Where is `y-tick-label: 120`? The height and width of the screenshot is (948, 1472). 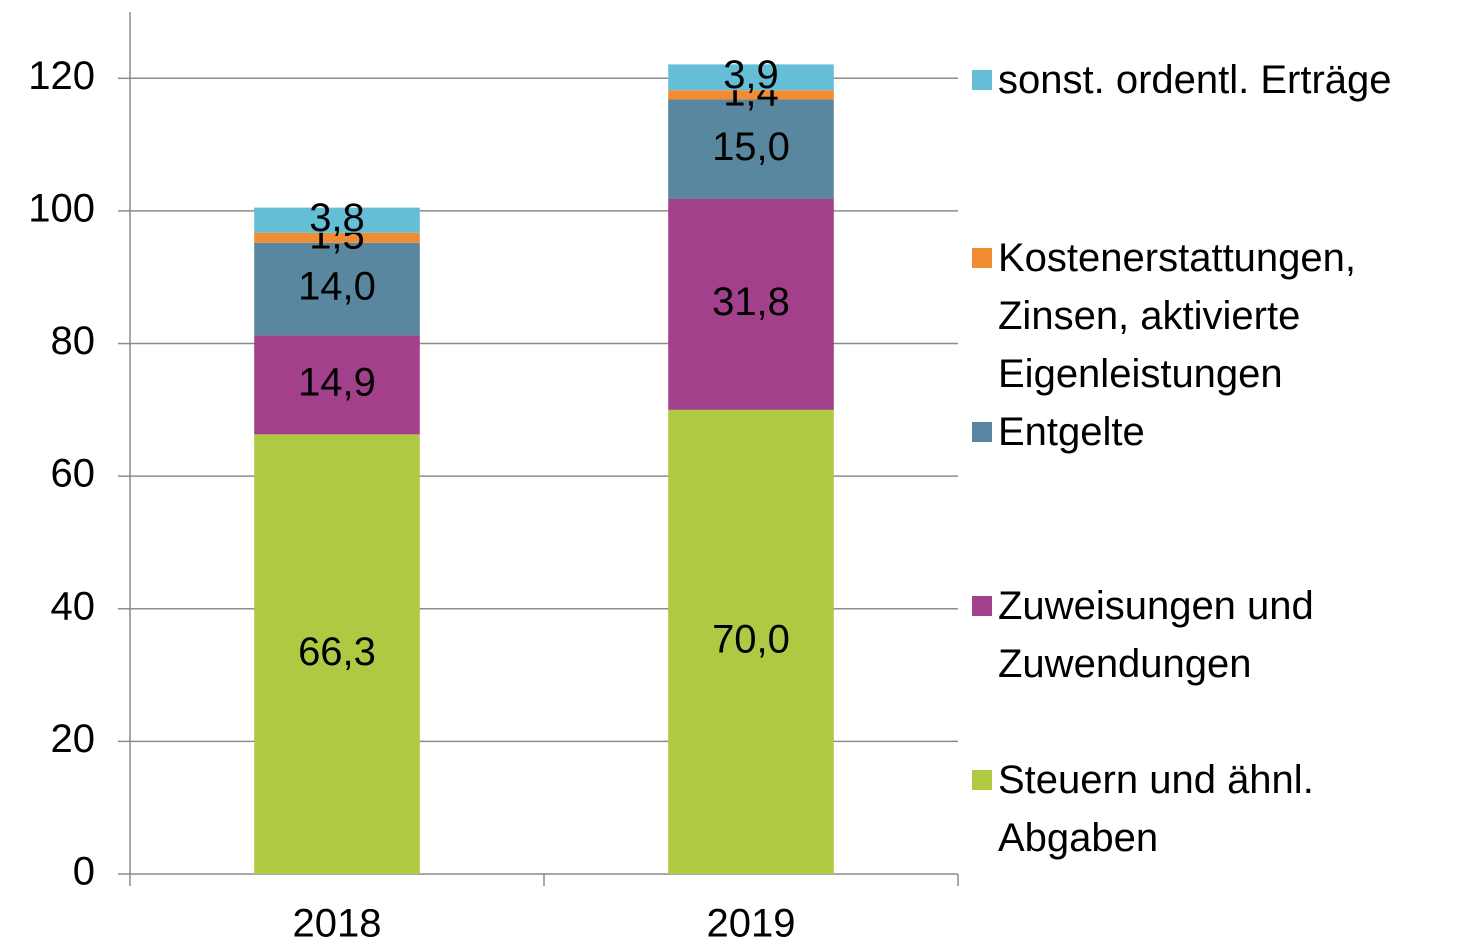 y-tick-label: 120 is located at coordinates (61, 76).